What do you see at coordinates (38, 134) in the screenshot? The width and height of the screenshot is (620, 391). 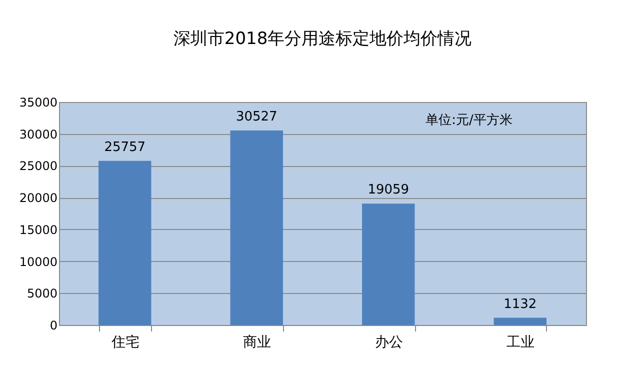 I see `y-tick-label: 30000` at bounding box center [38, 134].